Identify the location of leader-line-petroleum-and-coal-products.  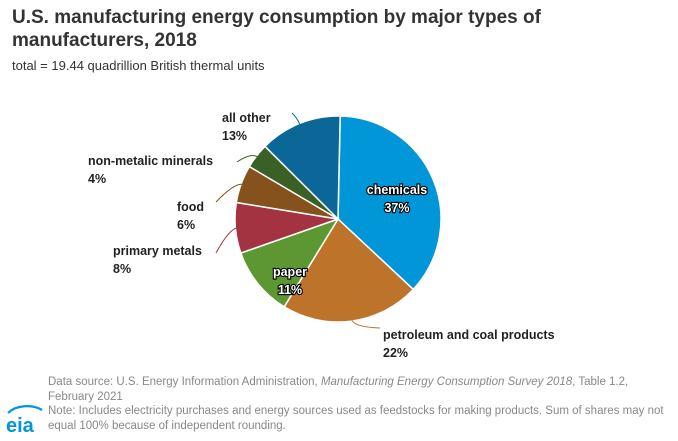
(366, 323).